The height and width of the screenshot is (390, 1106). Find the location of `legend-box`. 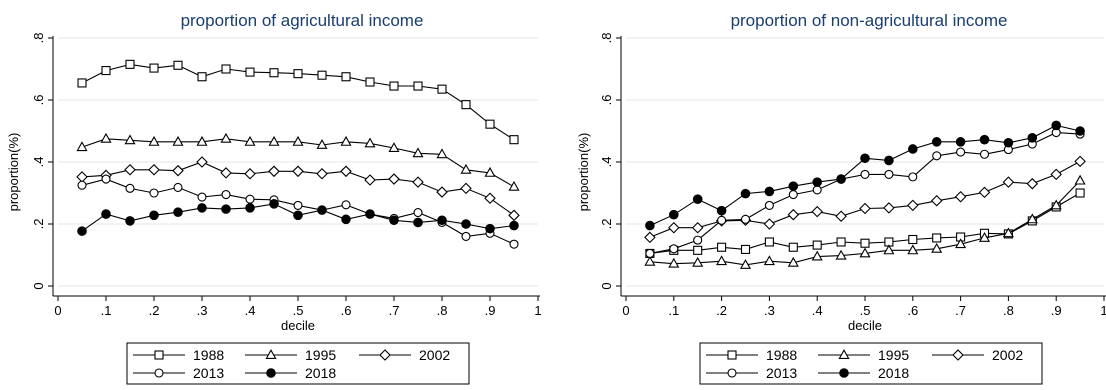

legend-box is located at coordinates (871, 363).